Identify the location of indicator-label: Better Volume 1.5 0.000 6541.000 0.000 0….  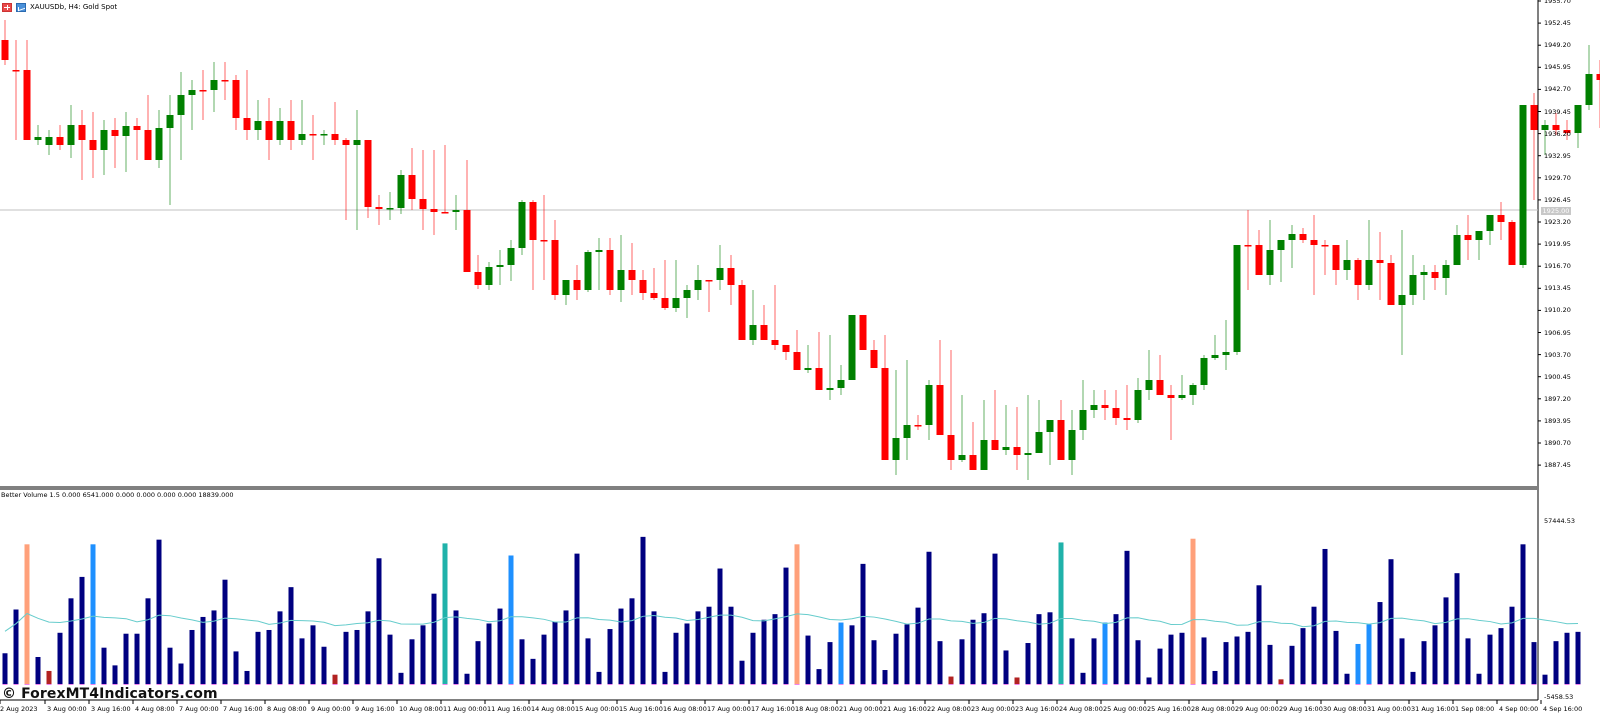
(117, 495).